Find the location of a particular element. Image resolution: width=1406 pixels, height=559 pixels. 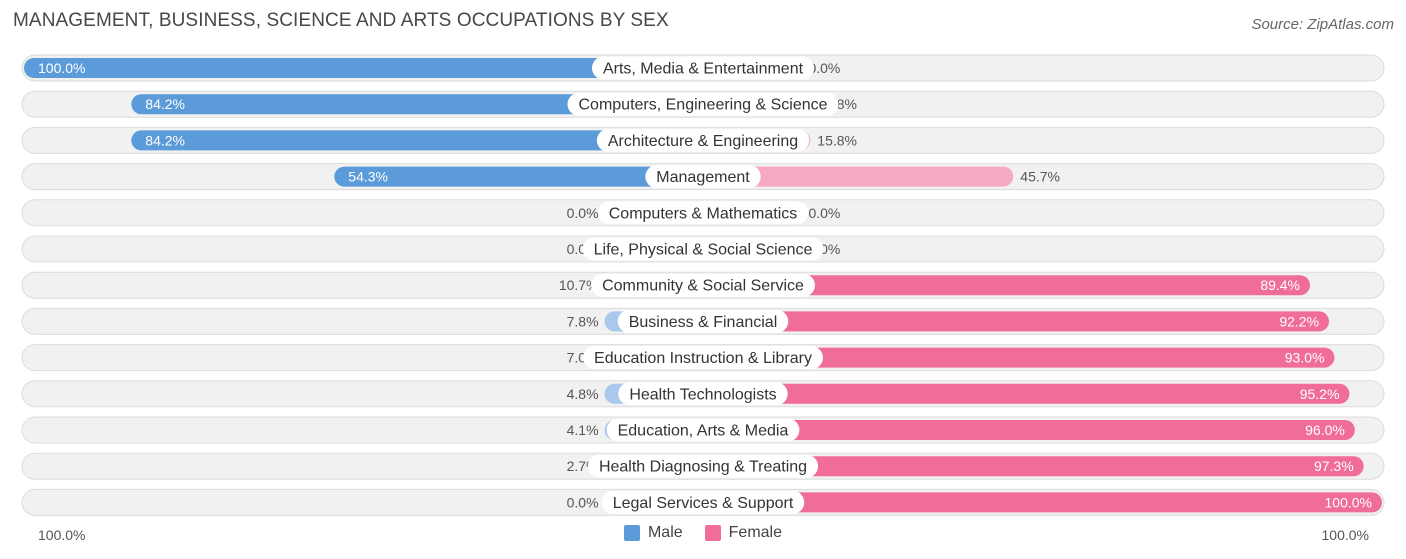

category-label: Life, Physical & Social Science is located at coordinates (703, 250).